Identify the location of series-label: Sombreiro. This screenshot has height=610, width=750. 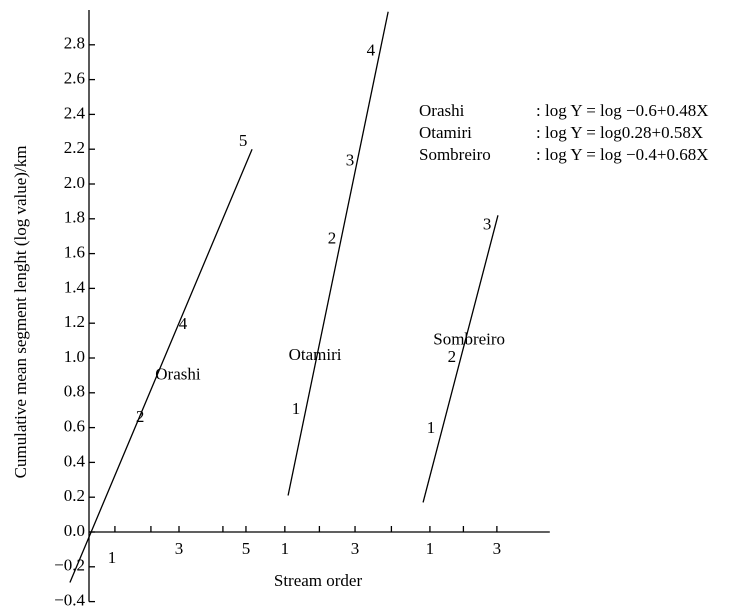
(469, 339).